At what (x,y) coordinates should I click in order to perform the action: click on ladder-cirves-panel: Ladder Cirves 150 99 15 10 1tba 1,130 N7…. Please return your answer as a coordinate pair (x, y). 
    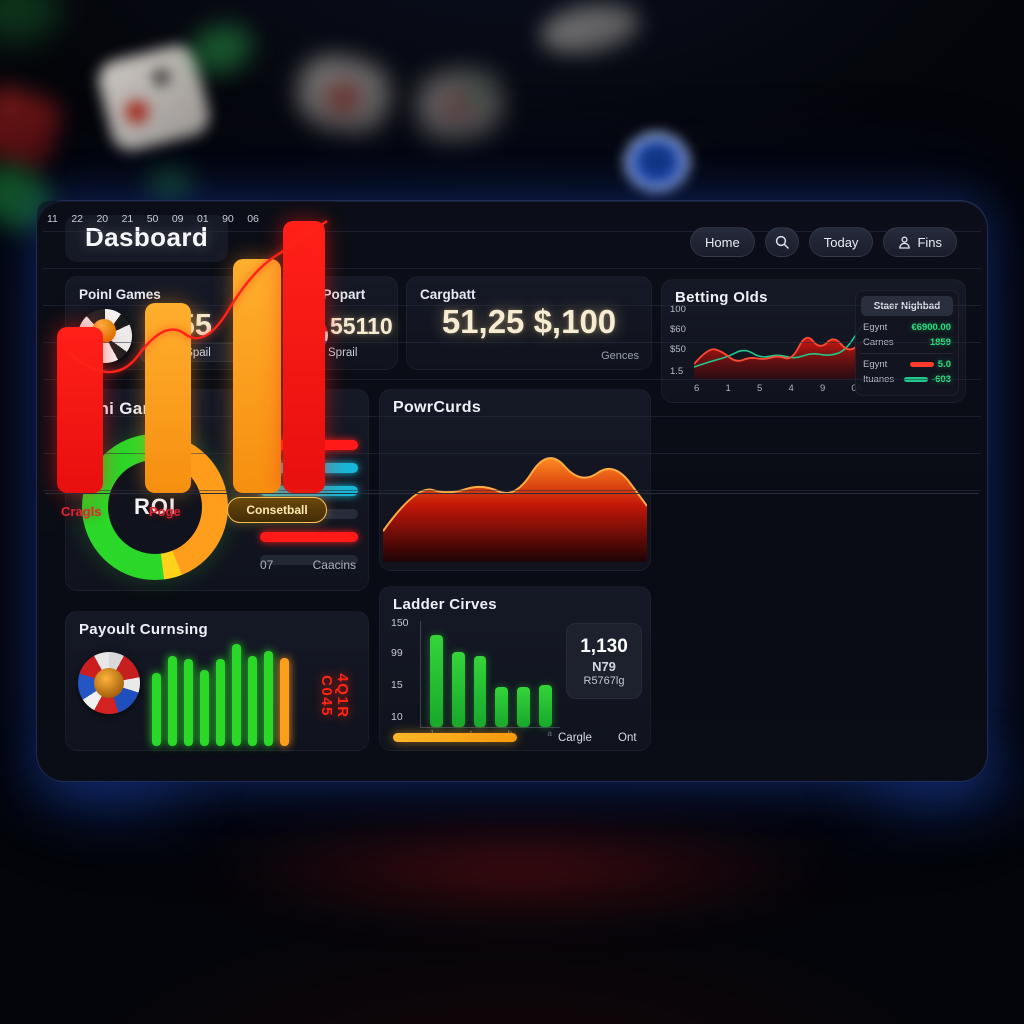
    Looking at the image, I should click on (515, 668).